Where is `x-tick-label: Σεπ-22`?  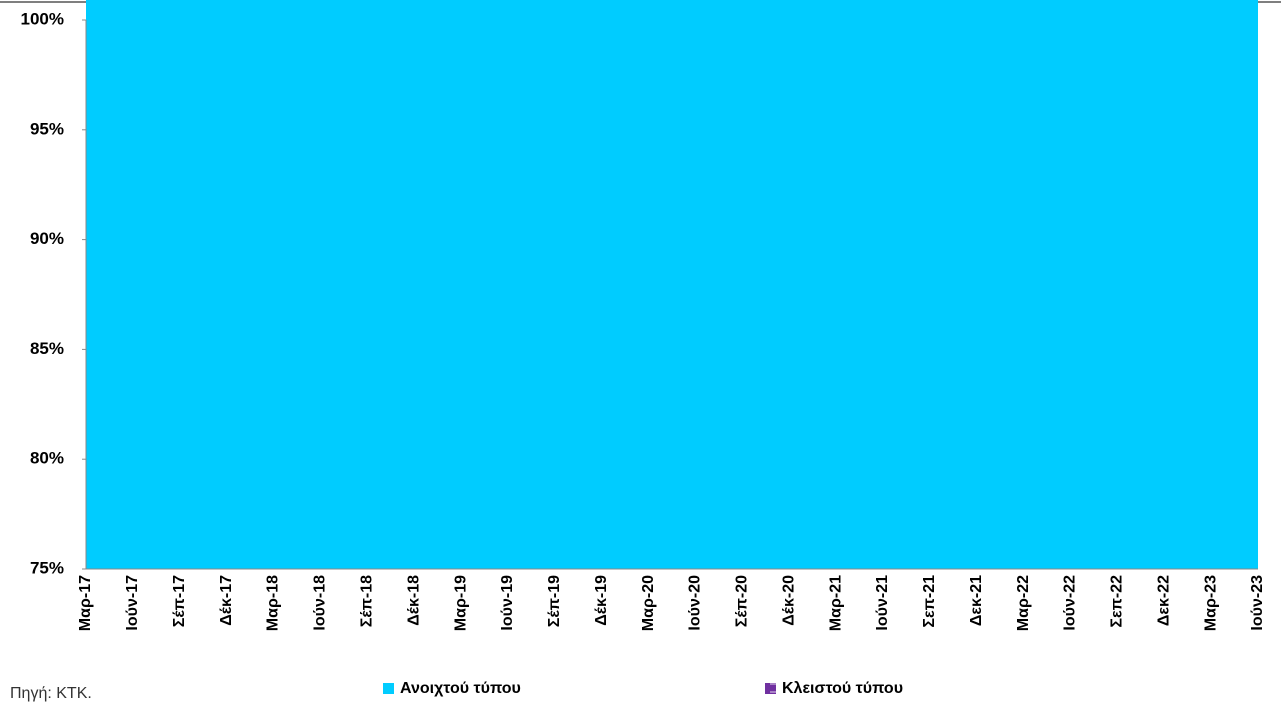
x-tick-label: Σεπ-22 is located at coordinates (1117, 601).